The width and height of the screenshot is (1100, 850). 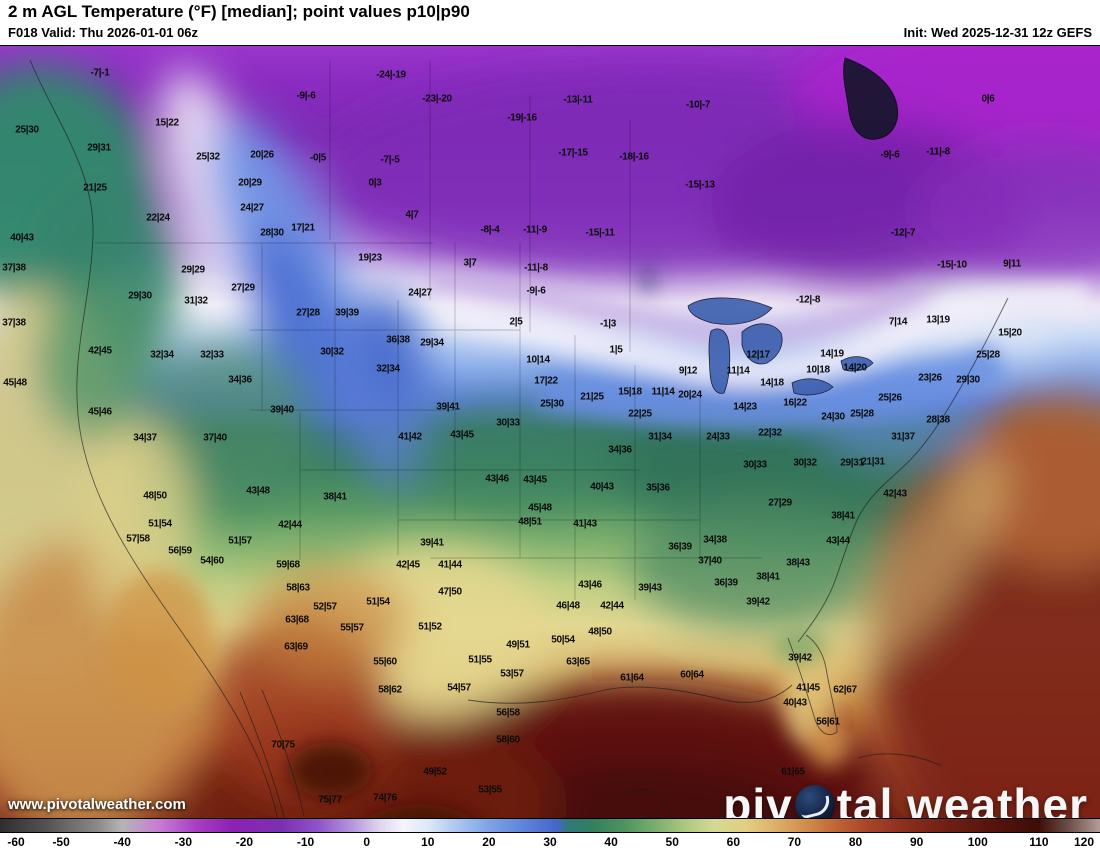 I want to click on colorbar-tick-label: 50, so click(x=672, y=842).